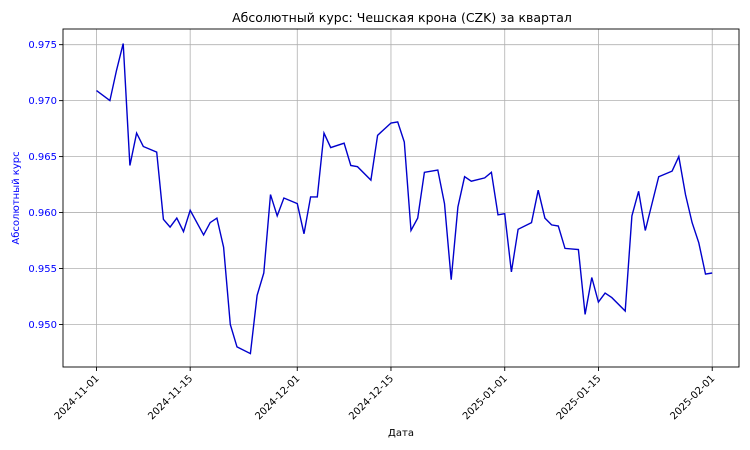 The image size is (750, 450). I want to click on y-tick-label: 0.955, so click(42, 269).